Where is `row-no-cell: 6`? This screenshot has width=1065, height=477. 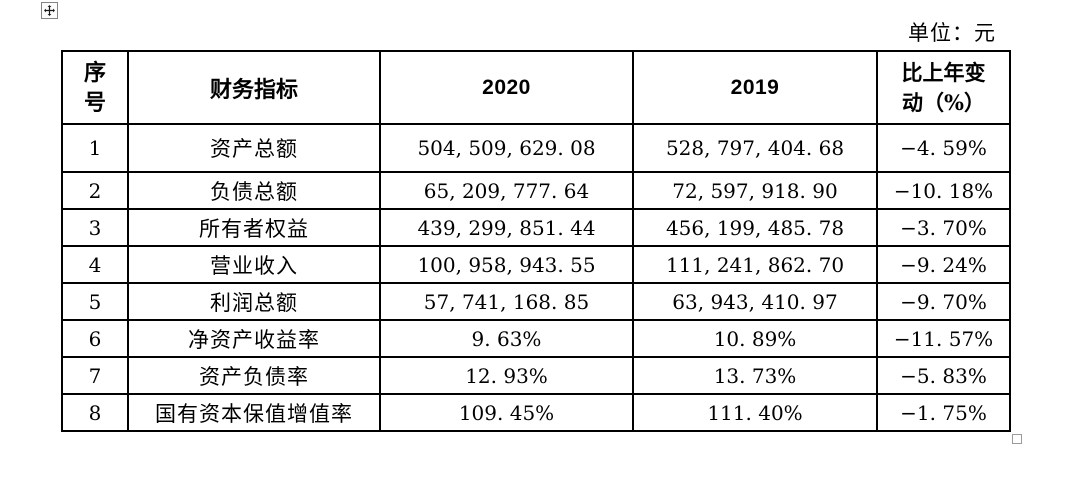
row-no-cell: 6 is located at coordinates (95, 338).